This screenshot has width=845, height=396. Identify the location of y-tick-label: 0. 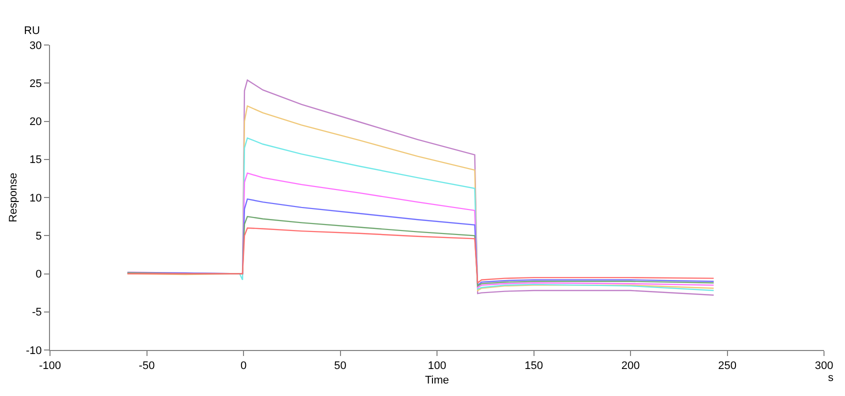
(39, 274).